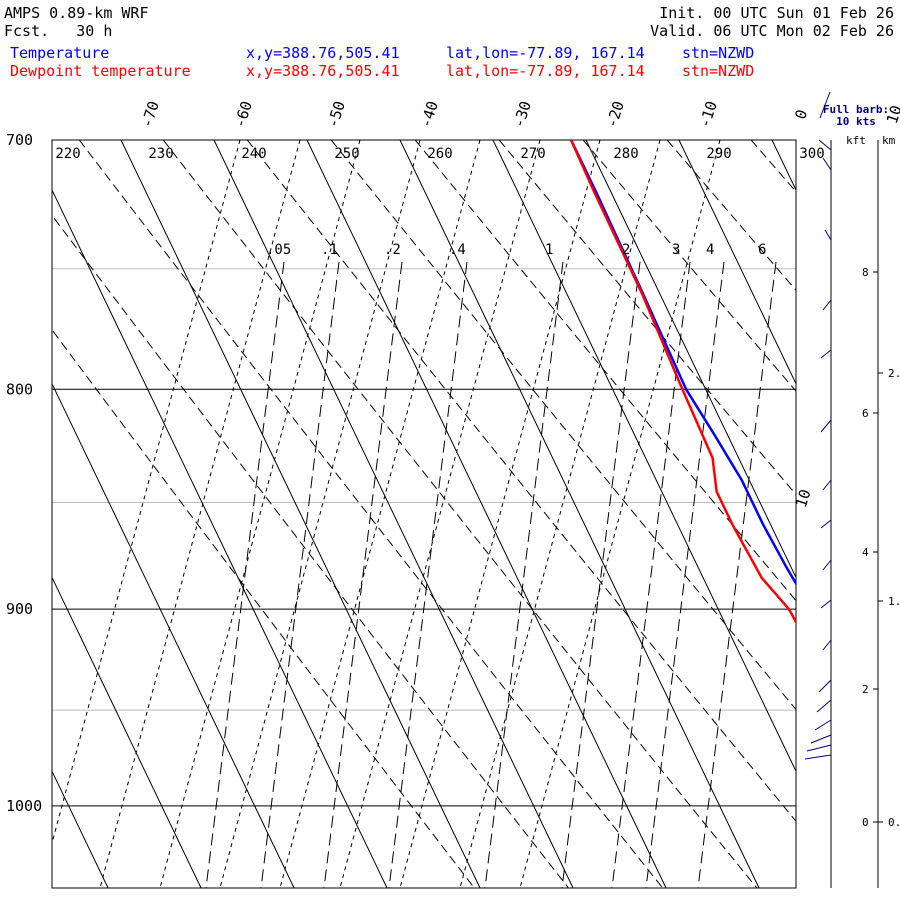  What do you see at coordinates (392, 250) in the screenshot?
I see `mixing-ratio-label: .2` at bounding box center [392, 250].